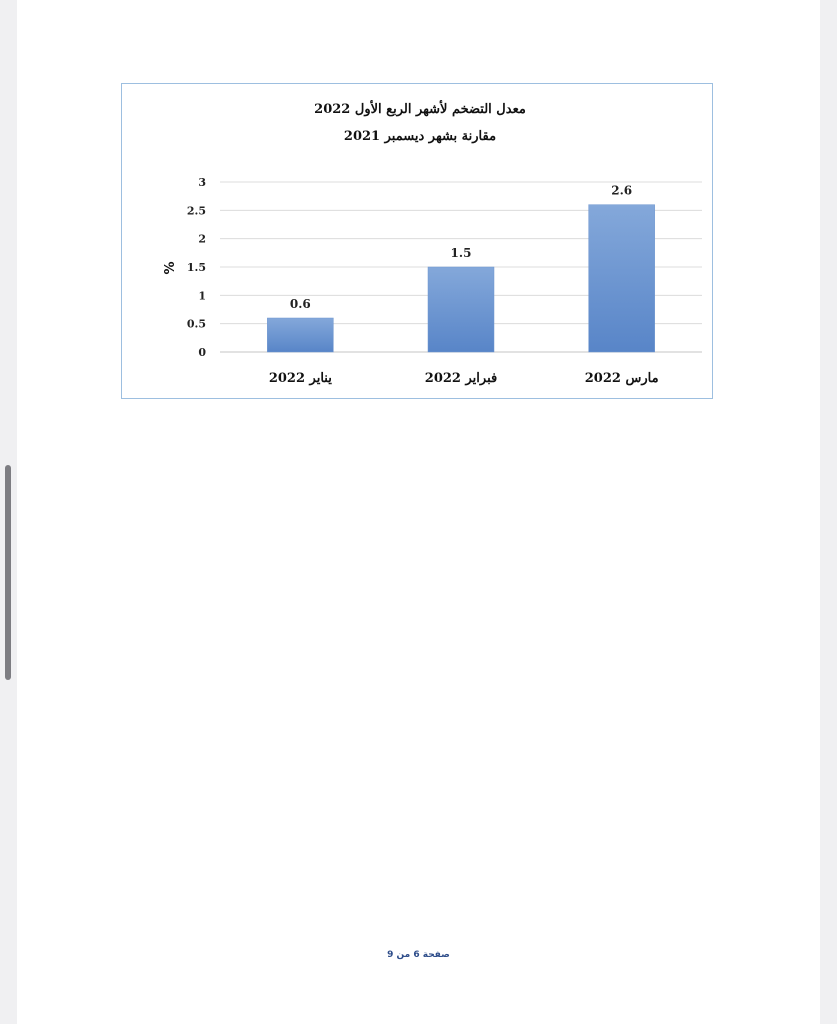  I want to click on data-label-2: 1.5, so click(461, 253).